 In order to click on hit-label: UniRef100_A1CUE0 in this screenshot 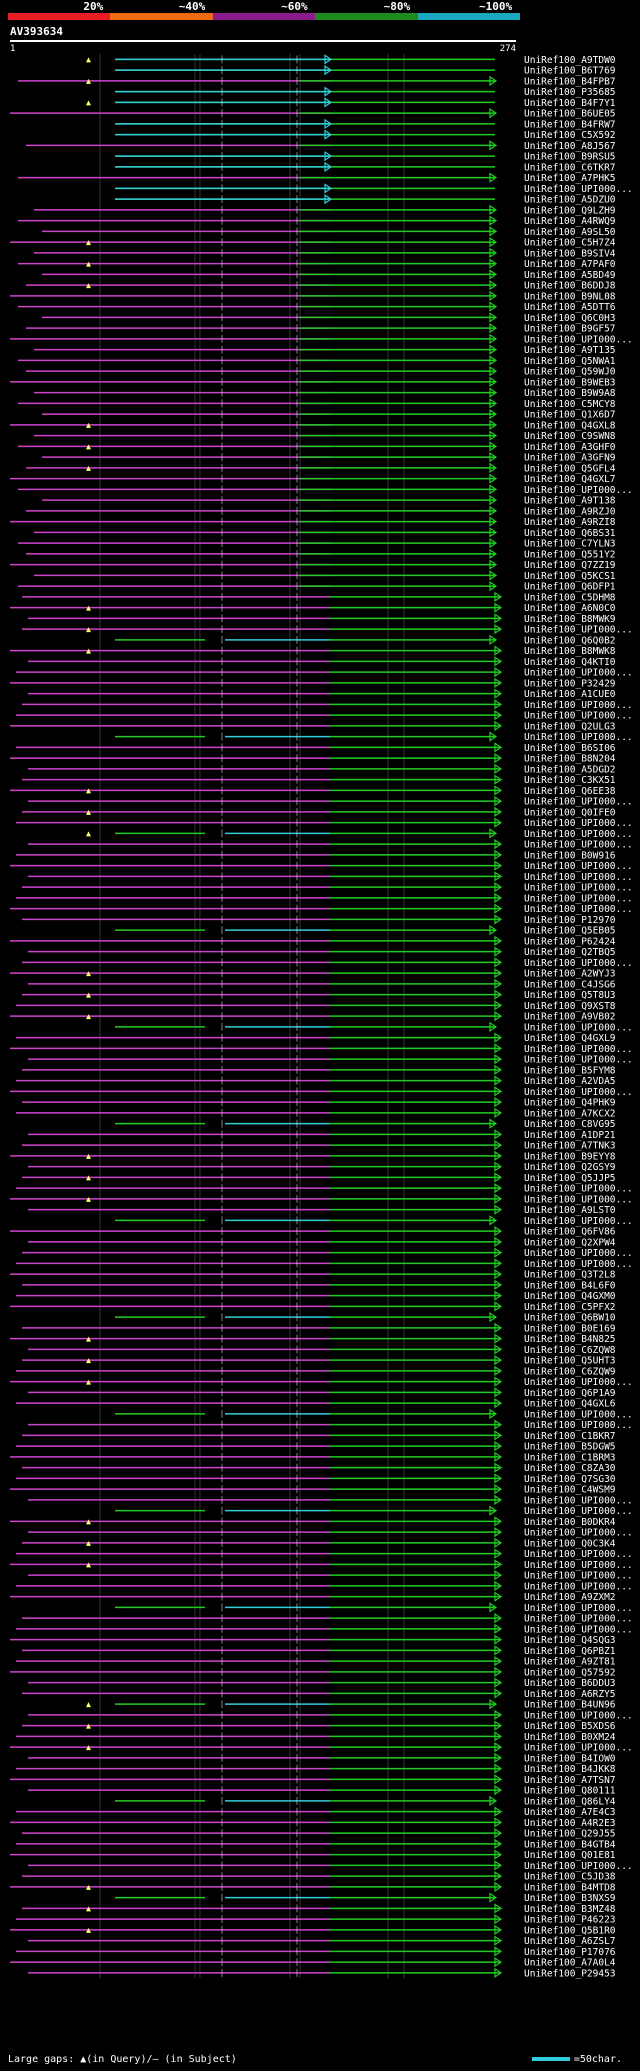, I will do `click(570, 694)`.